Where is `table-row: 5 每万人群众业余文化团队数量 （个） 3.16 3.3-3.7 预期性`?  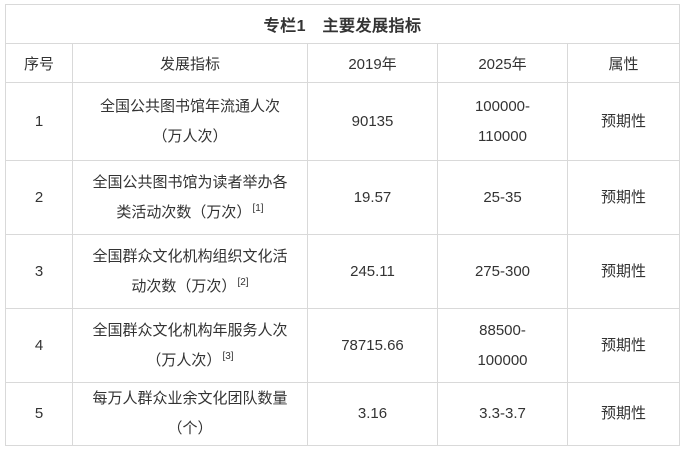 table-row: 5 每万人群众业余文化团队数量 （个） 3.16 3.3-3.7 预期性 is located at coordinates (343, 414).